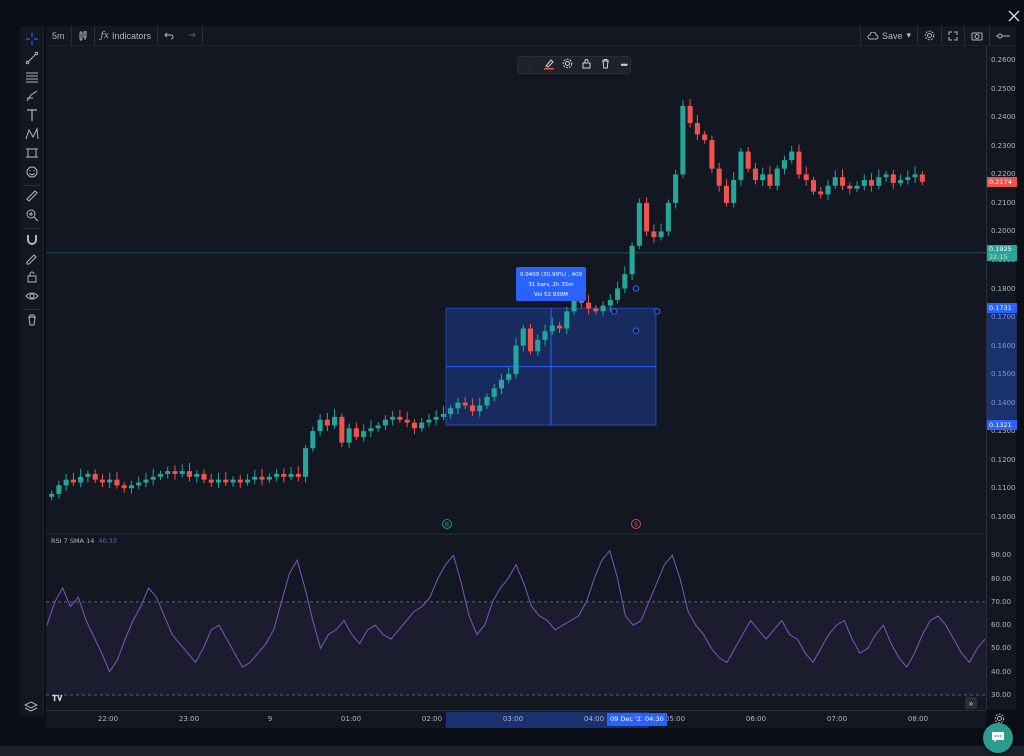 This screenshot has height=756, width=1024. Describe the element at coordinates (32, 297) in the screenshot. I see `hide-drawings-button` at that location.